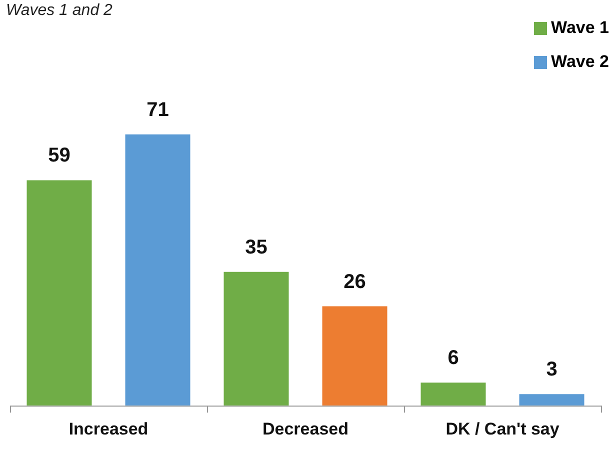 The image size is (613, 454). What do you see at coordinates (59, 155) in the screenshot?
I see `data-label: 59` at bounding box center [59, 155].